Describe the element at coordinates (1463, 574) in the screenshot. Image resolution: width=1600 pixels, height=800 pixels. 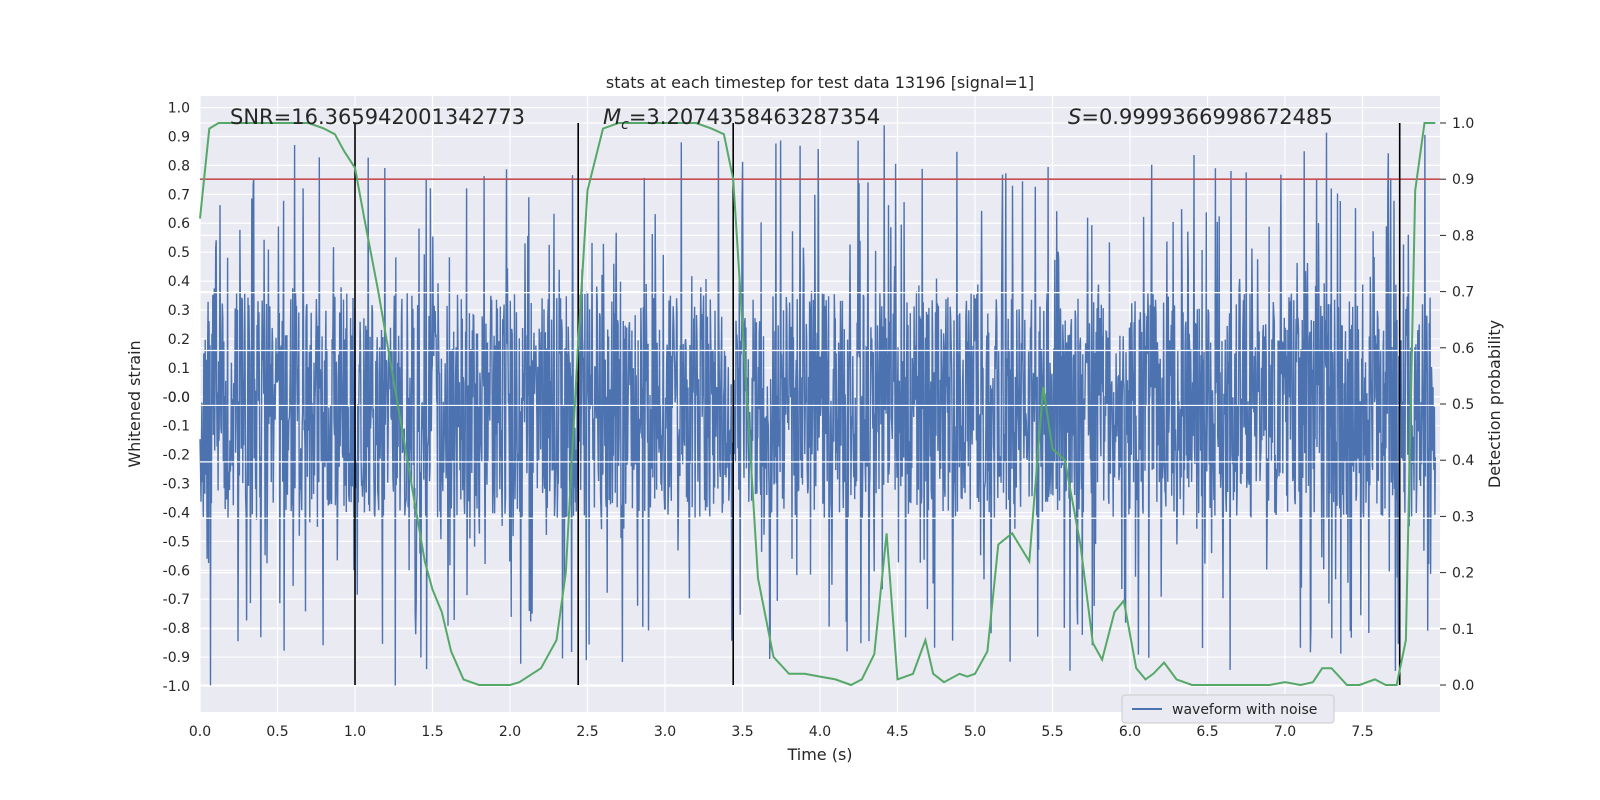
I see `y2-tick-label: 0.2` at that location.